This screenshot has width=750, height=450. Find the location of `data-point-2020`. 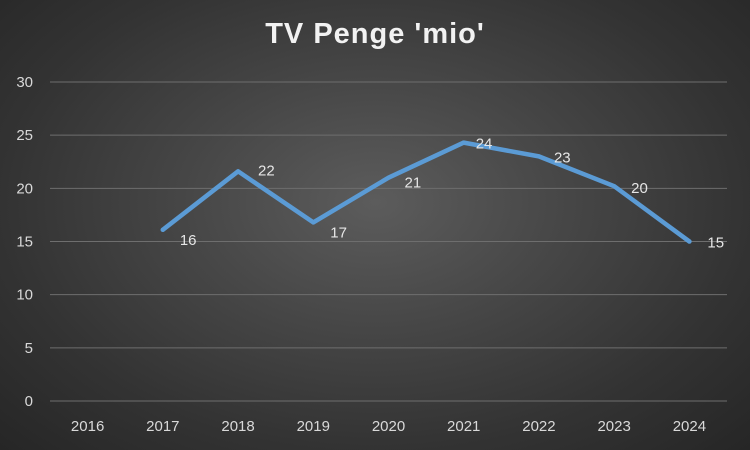

data-point-2020 is located at coordinates (388, 177).